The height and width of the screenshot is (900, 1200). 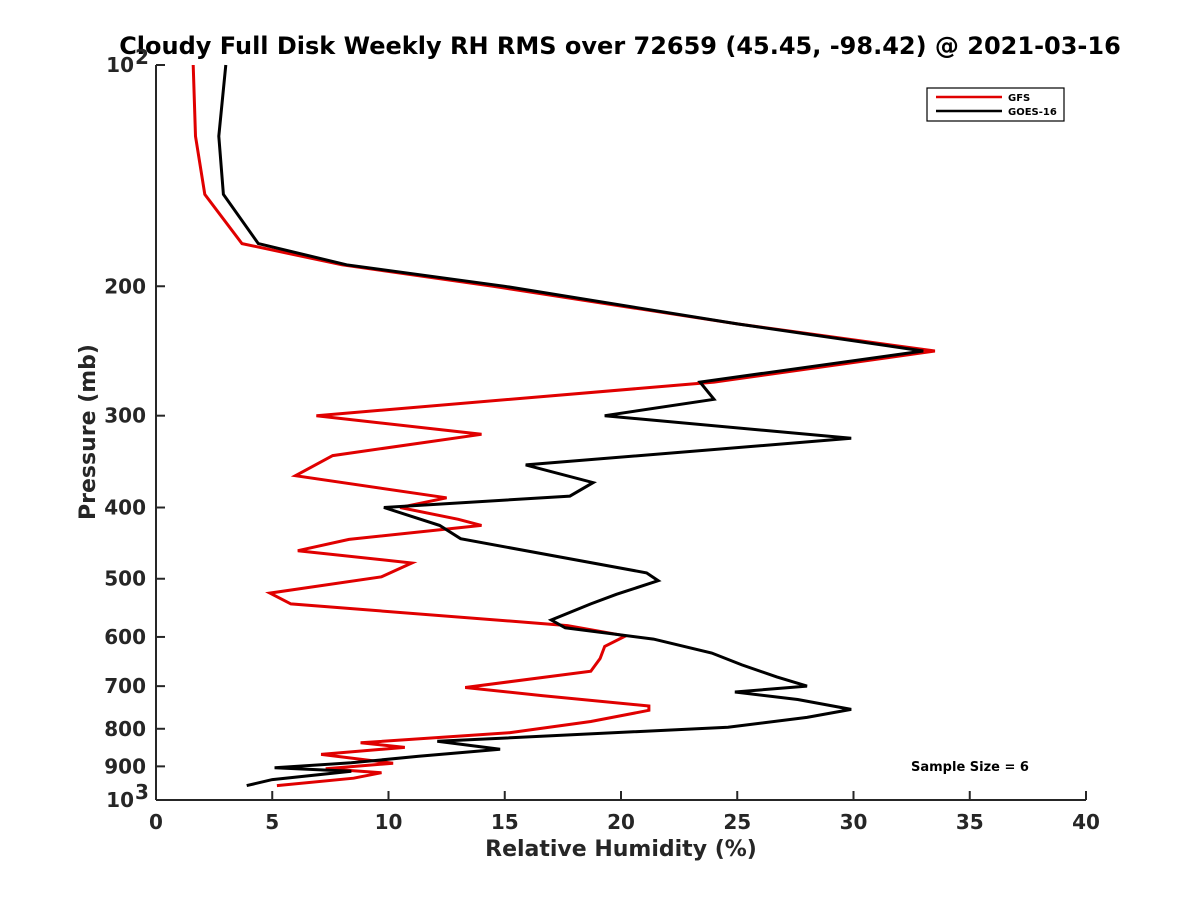 I want to click on legend: GFS GOES-16, so click(x=995, y=104).